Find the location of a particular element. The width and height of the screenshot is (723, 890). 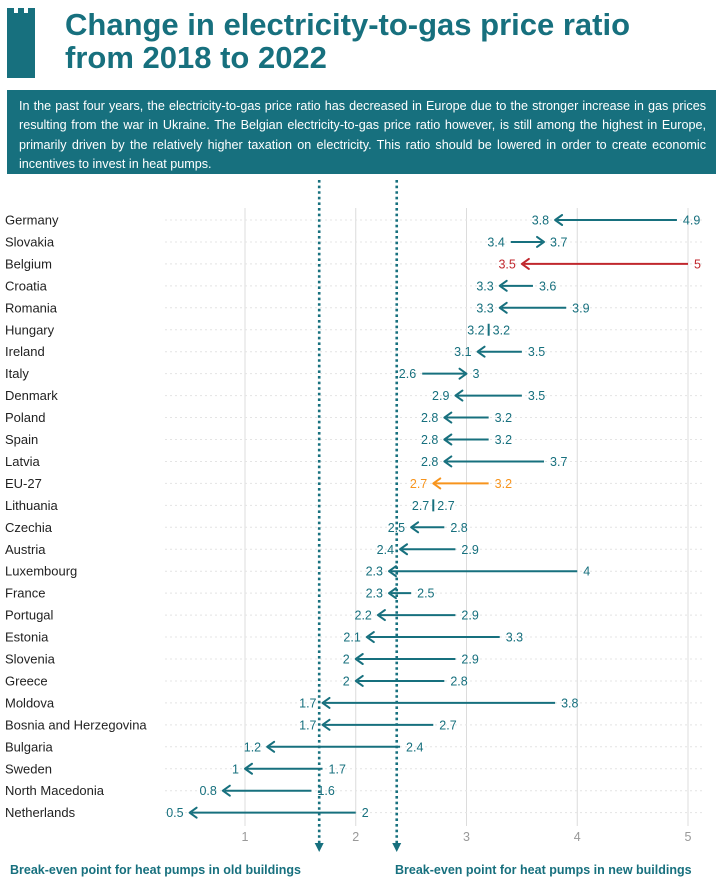

country-label-bulgaria: Bulgaria is located at coordinates (29, 746).